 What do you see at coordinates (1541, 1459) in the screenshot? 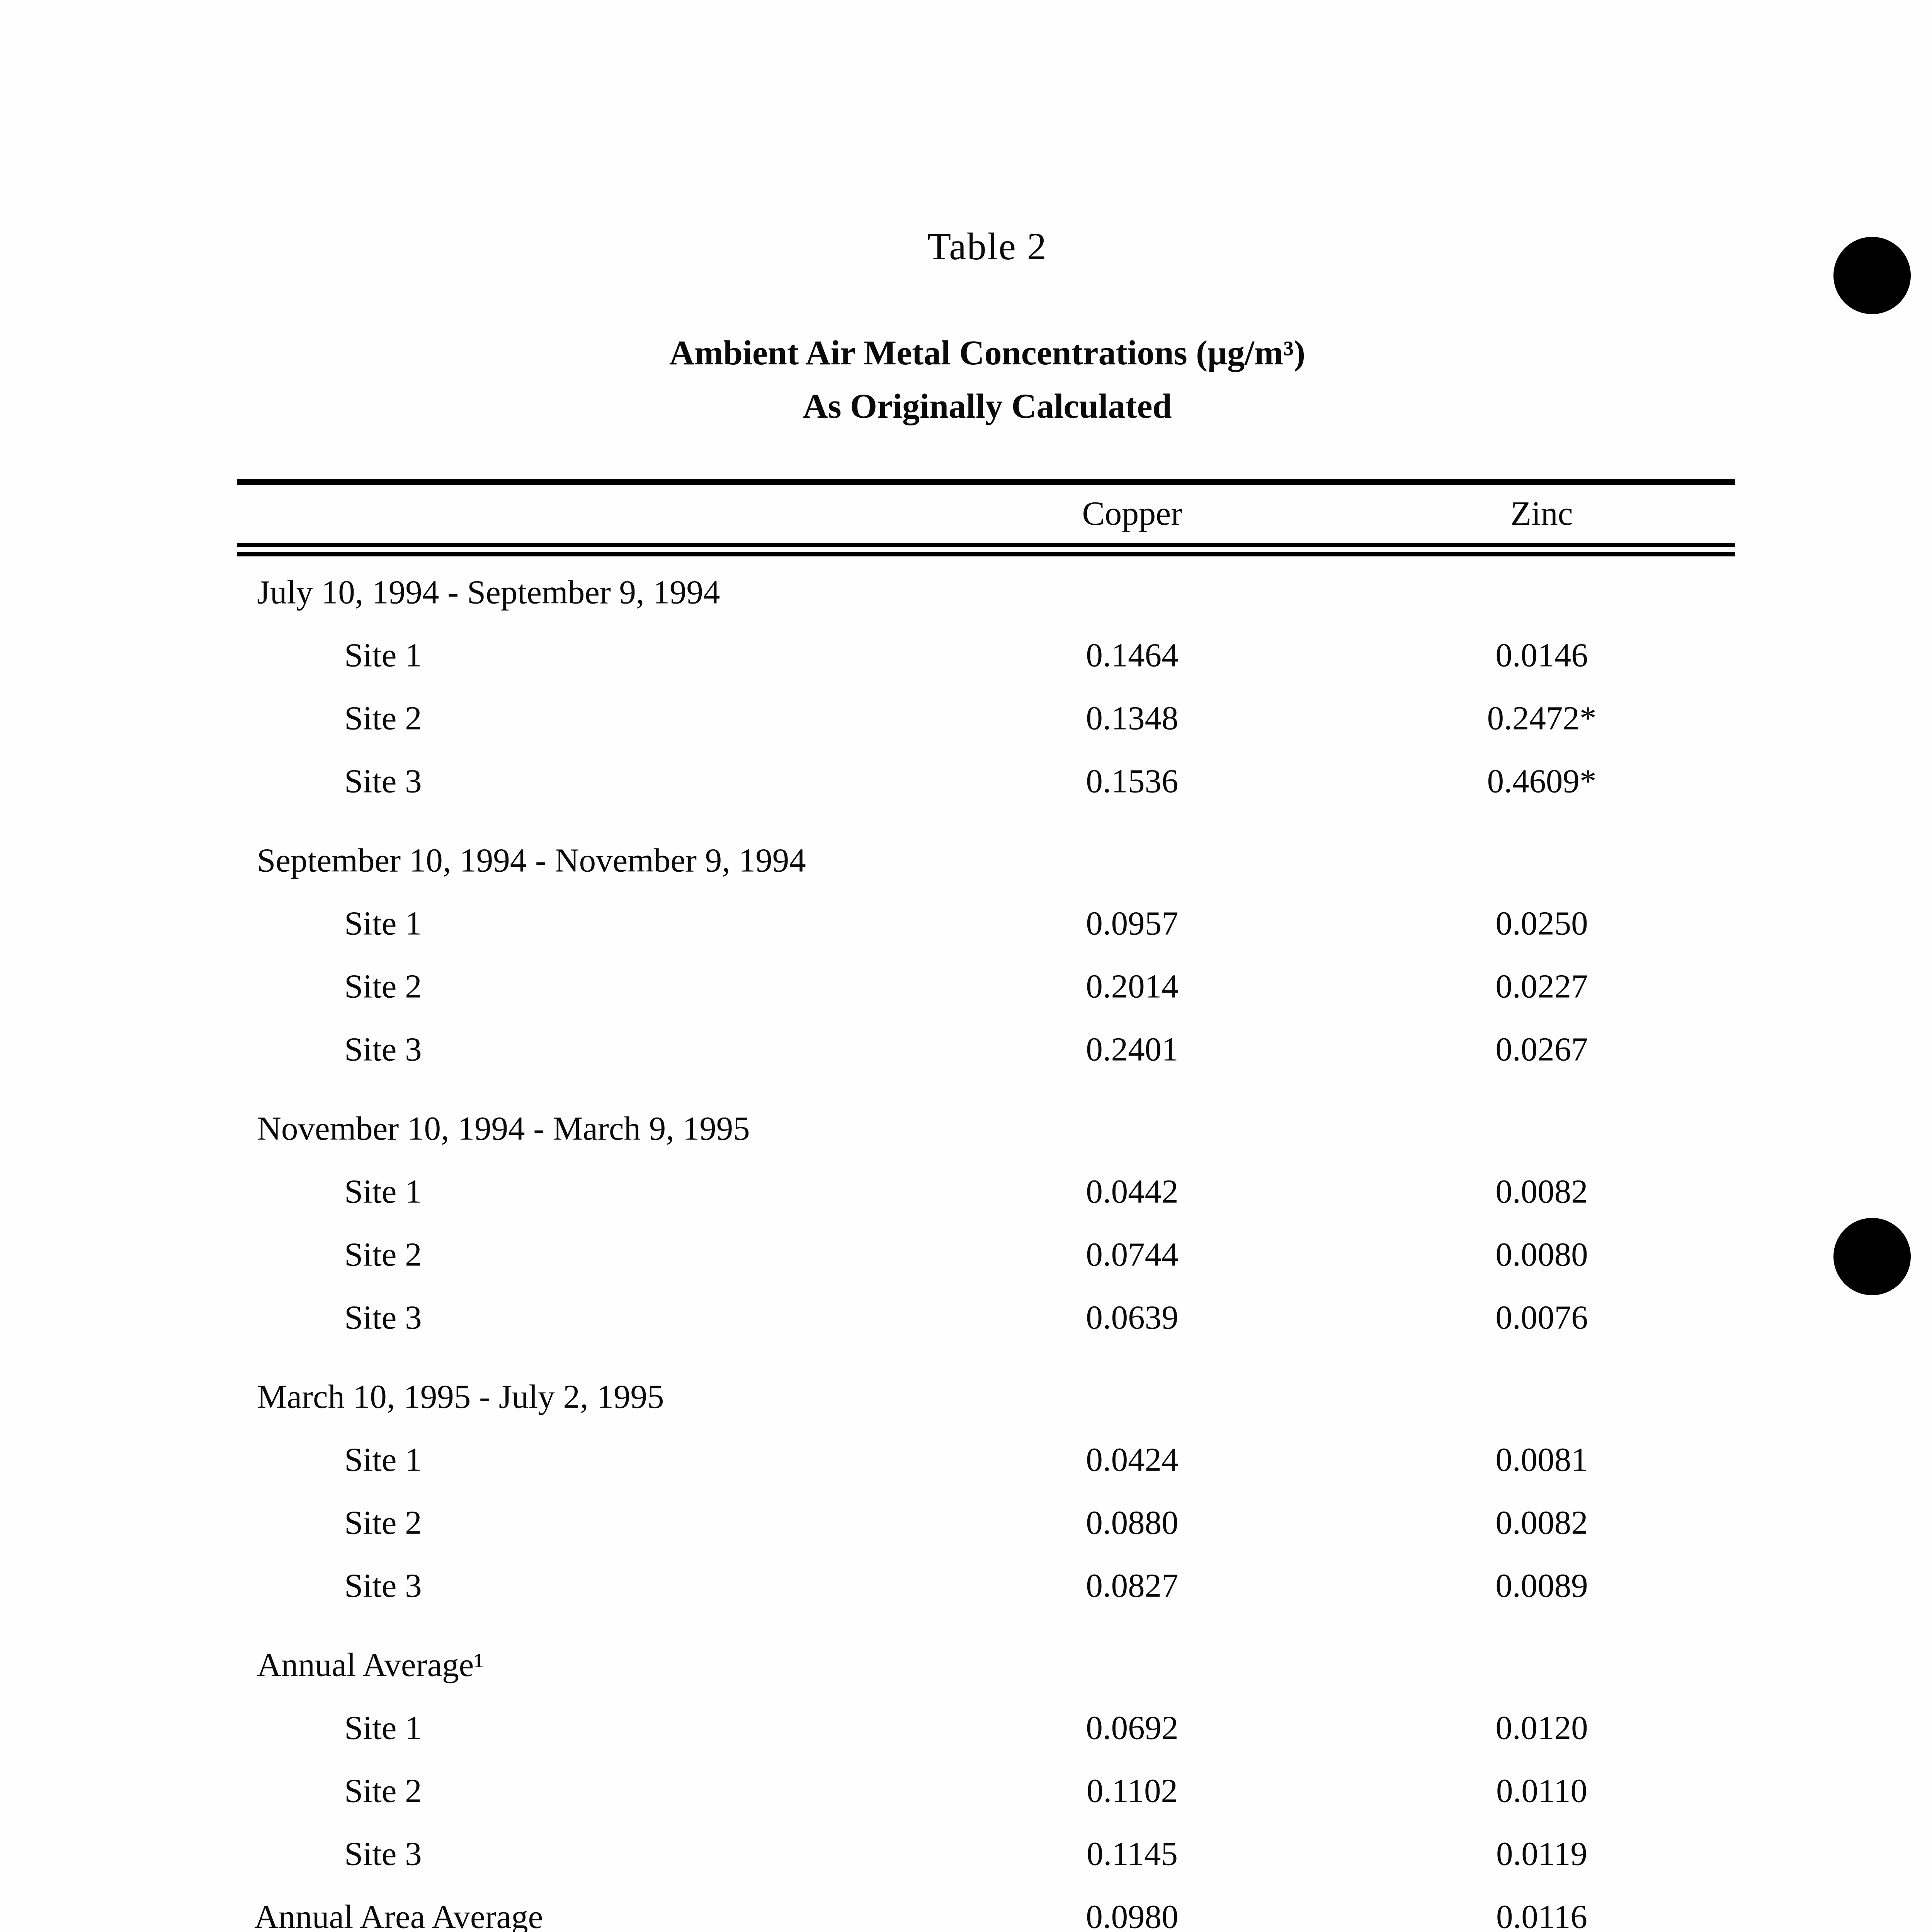
I see `zinc-value: 0.0081` at bounding box center [1541, 1459].